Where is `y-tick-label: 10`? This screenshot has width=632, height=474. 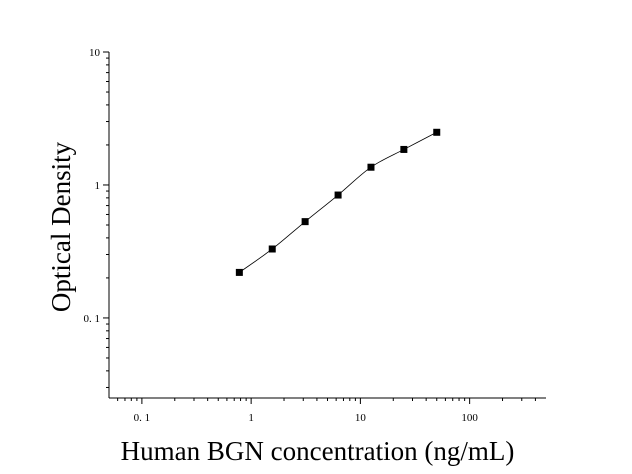 y-tick-label: 10 is located at coordinates (95, 53).